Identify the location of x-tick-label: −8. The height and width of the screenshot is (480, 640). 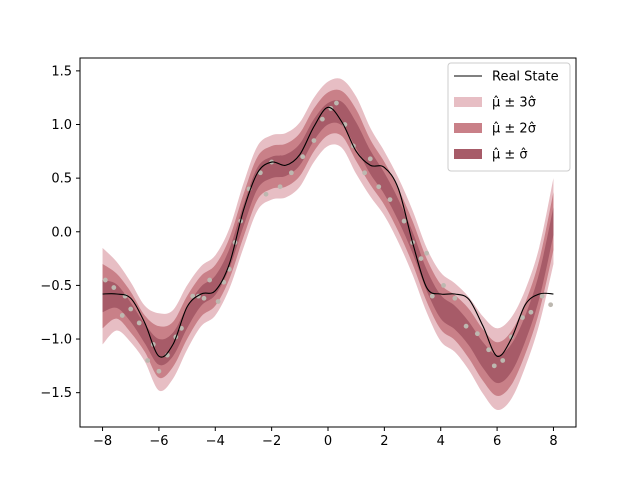
(102, 441).